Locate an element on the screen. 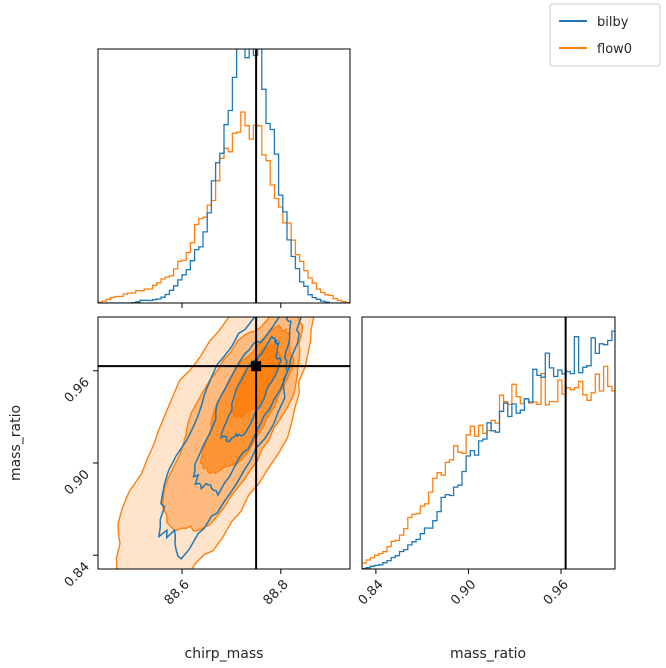  tick-label-x-mass-ratio-0: 0.84 is located at coordinates (371, 592).